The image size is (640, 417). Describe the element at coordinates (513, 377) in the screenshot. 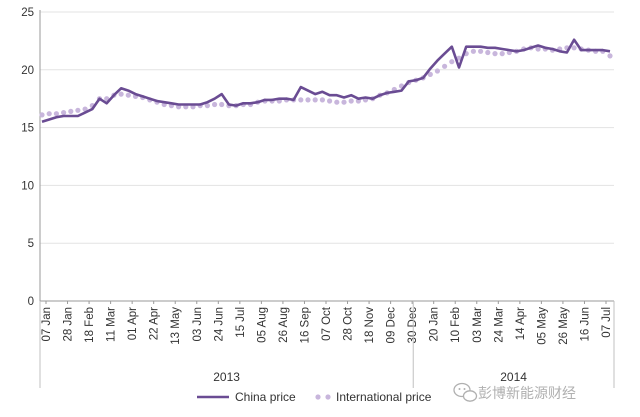

I see `year-label: 2014` at that location.